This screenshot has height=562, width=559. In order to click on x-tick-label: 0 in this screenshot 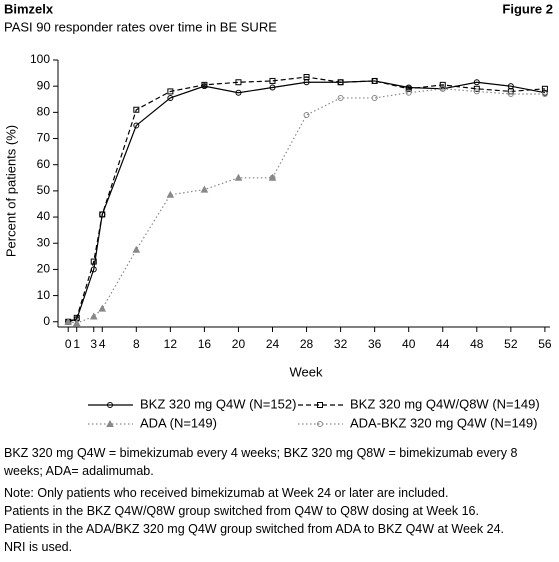, I will do `click(68, 344)`.